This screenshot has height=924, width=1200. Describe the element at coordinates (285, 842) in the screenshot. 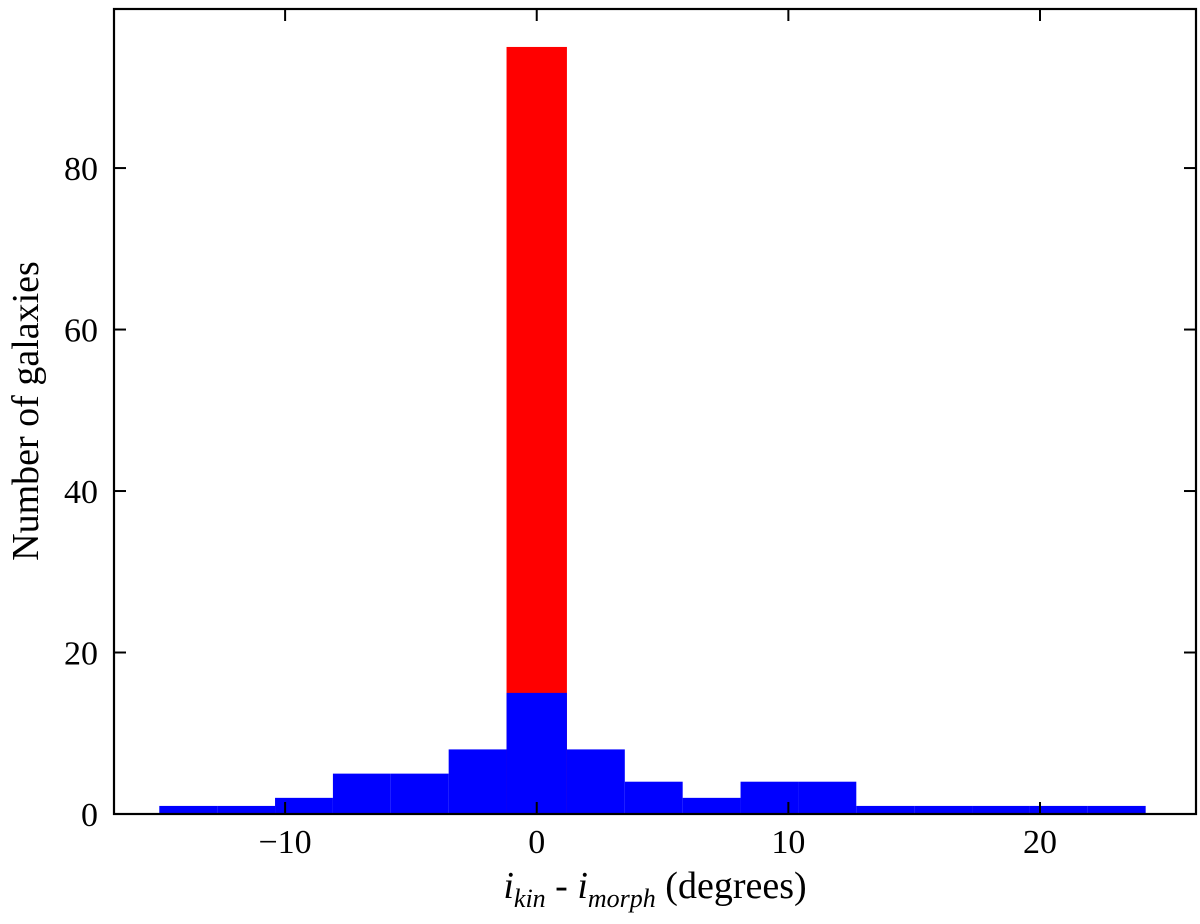

I see `x-tick-label-0: −10` at that location.